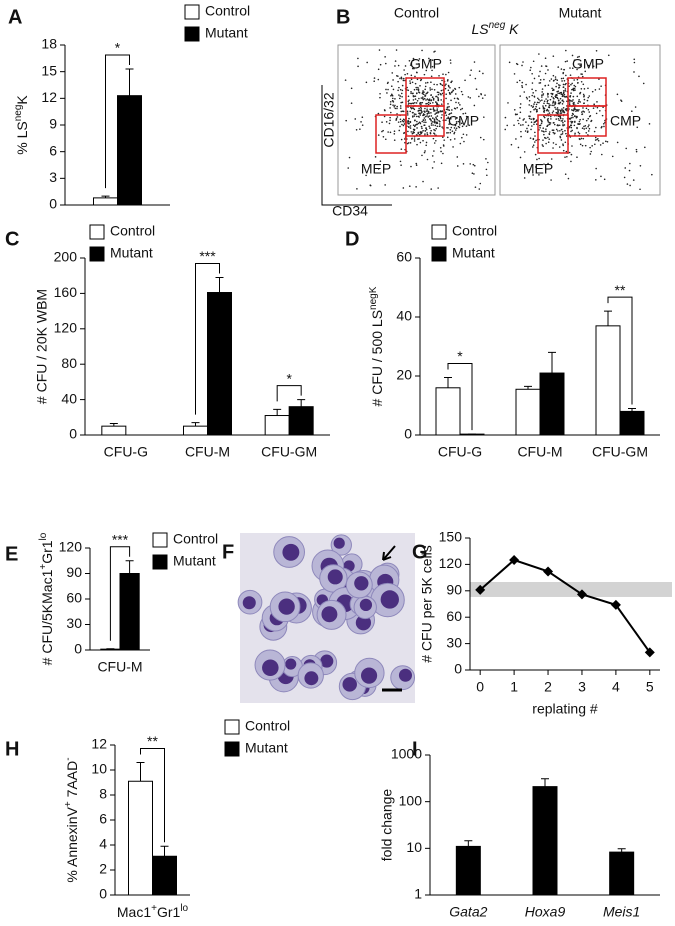 The image size is (675, 926). What do you see at coordinates (405, 675) in the screenshot?
I see `nucleus` at bounding box center [405, 675].